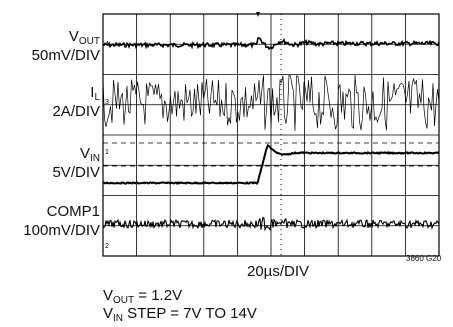  I want to click on series-vin-trace, so click(271, 164).